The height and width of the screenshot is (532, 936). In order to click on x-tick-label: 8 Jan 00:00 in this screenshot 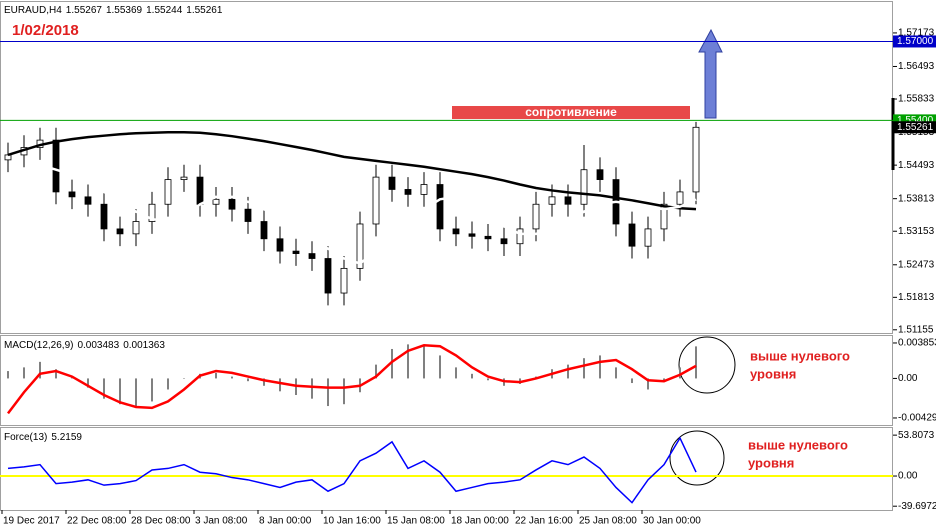, I will do `click(285, 521)`.